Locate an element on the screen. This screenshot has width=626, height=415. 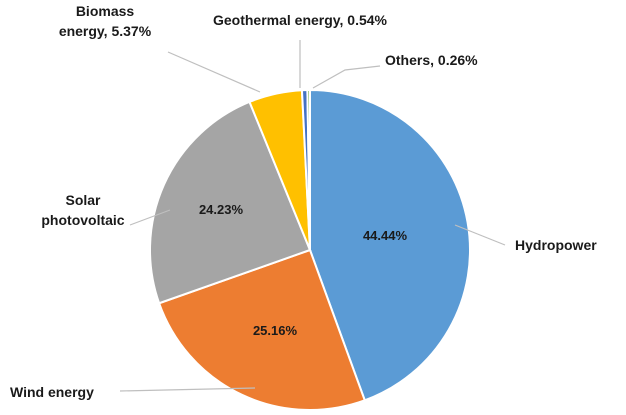
data-label: 44.44% is located at coordinates (385, 235).